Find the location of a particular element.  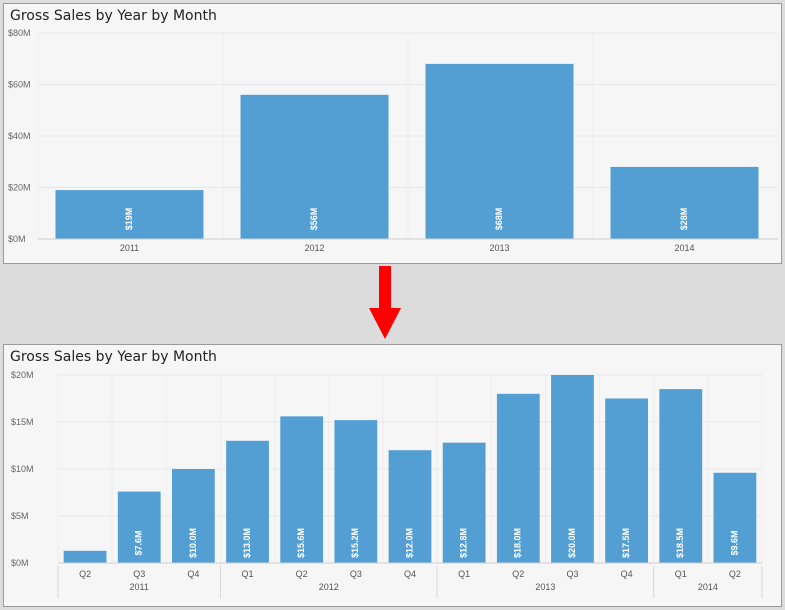

data-label: $15.6M is located at coordinates (301, 543).